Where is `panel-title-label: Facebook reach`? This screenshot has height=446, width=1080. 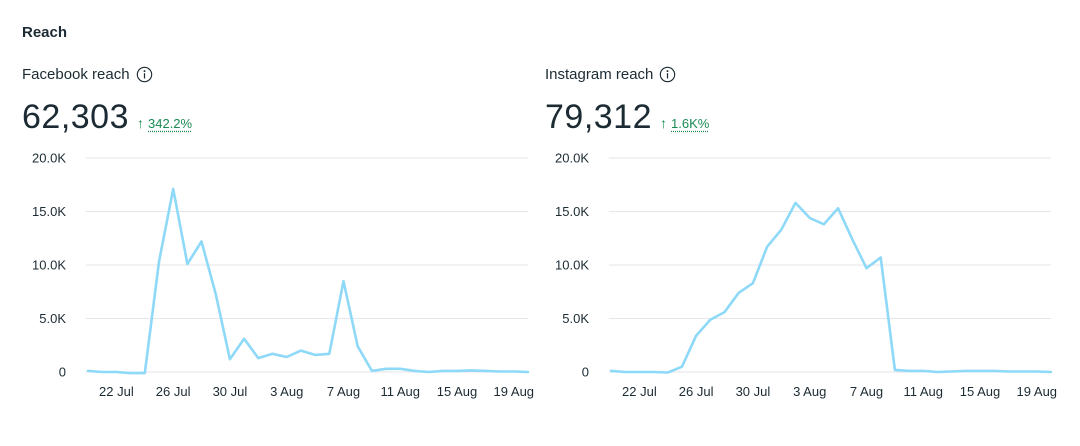 panel-title-label: Facebook reach is located at coordinates (76, 74).